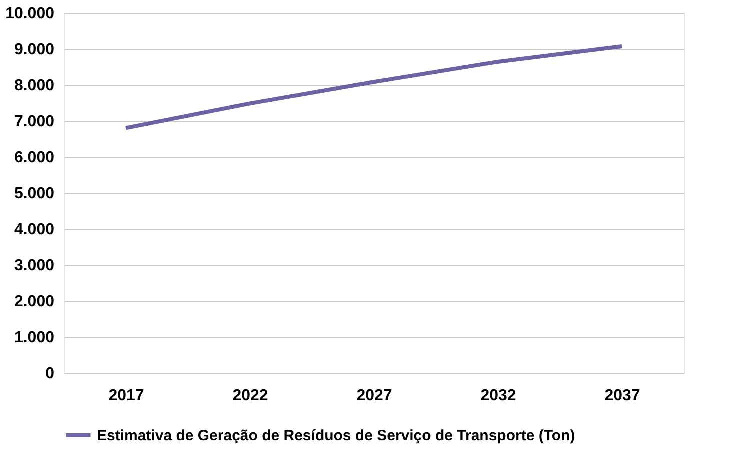  Describe the element at coordinates (374, 87) in the screenshot. I see `line-series` at that location.